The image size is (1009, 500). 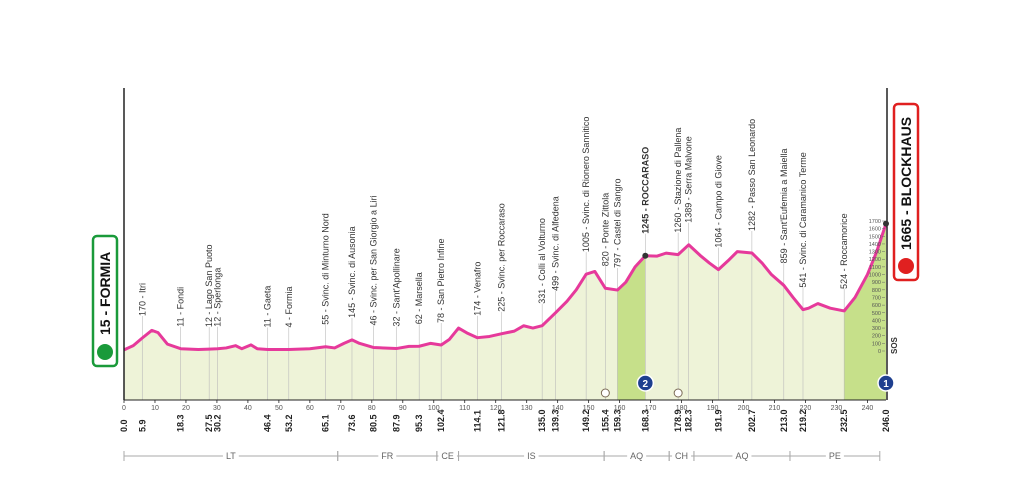 I want to click on waypoint-label: 12 - Lago San Puoto, so click(x=209, y=286).